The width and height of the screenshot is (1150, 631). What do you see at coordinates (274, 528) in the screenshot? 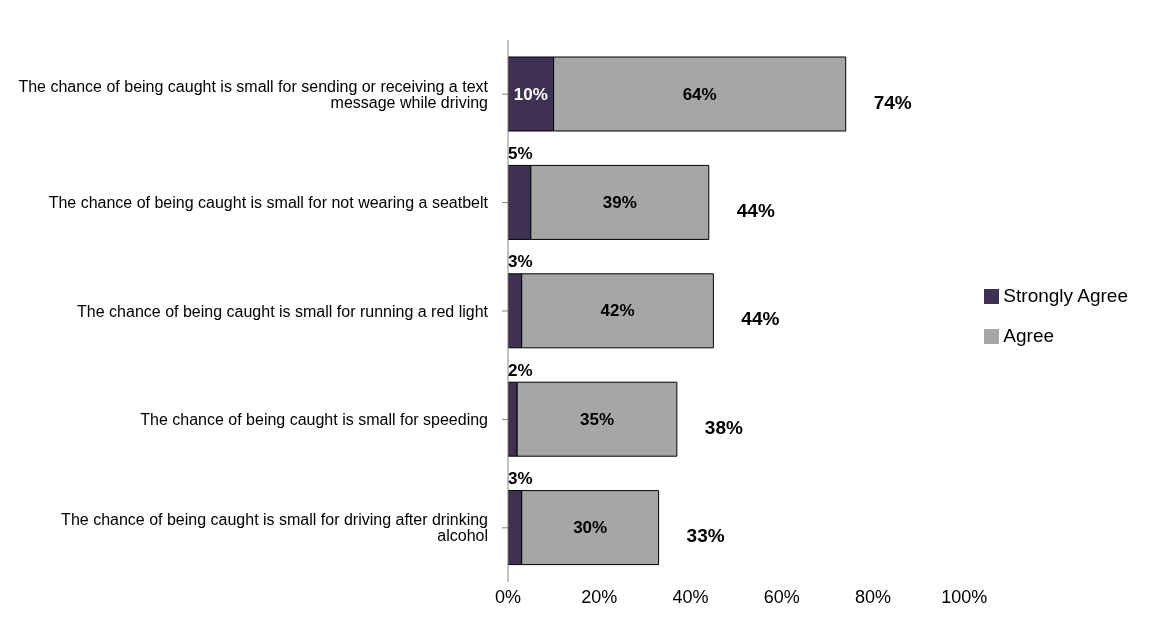
I see `y-tick-label: The chance of being caught is small for driving after drinking alcohol` at bounding box center [274, 528].